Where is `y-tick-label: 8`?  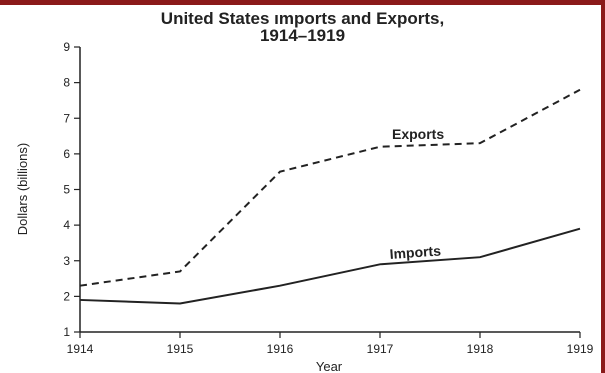
y-tick-label: 8 is located at coordinates (66, 83).